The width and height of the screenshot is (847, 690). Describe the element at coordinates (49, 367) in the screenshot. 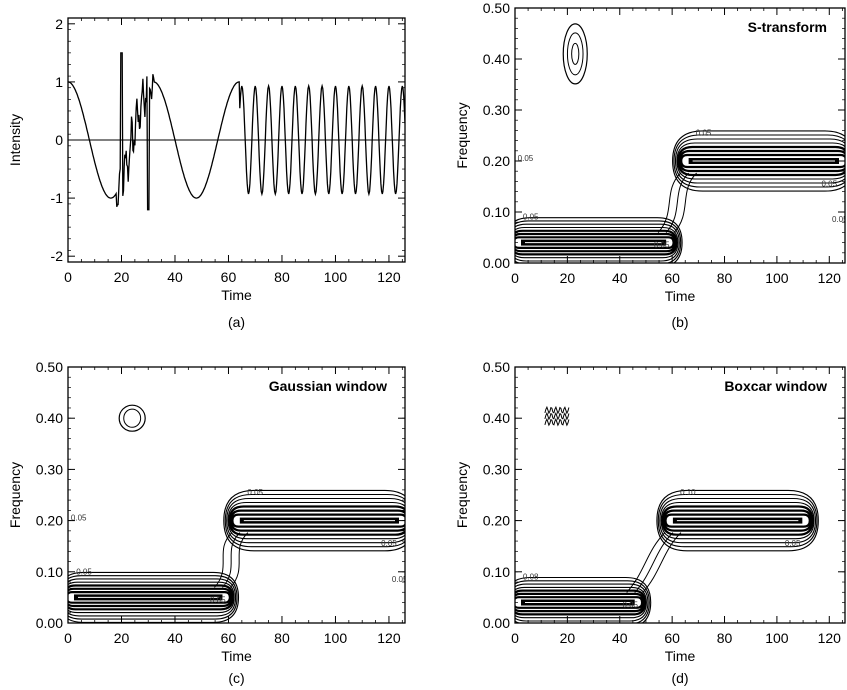

I see `y-tick-label: 0.50` at that location.